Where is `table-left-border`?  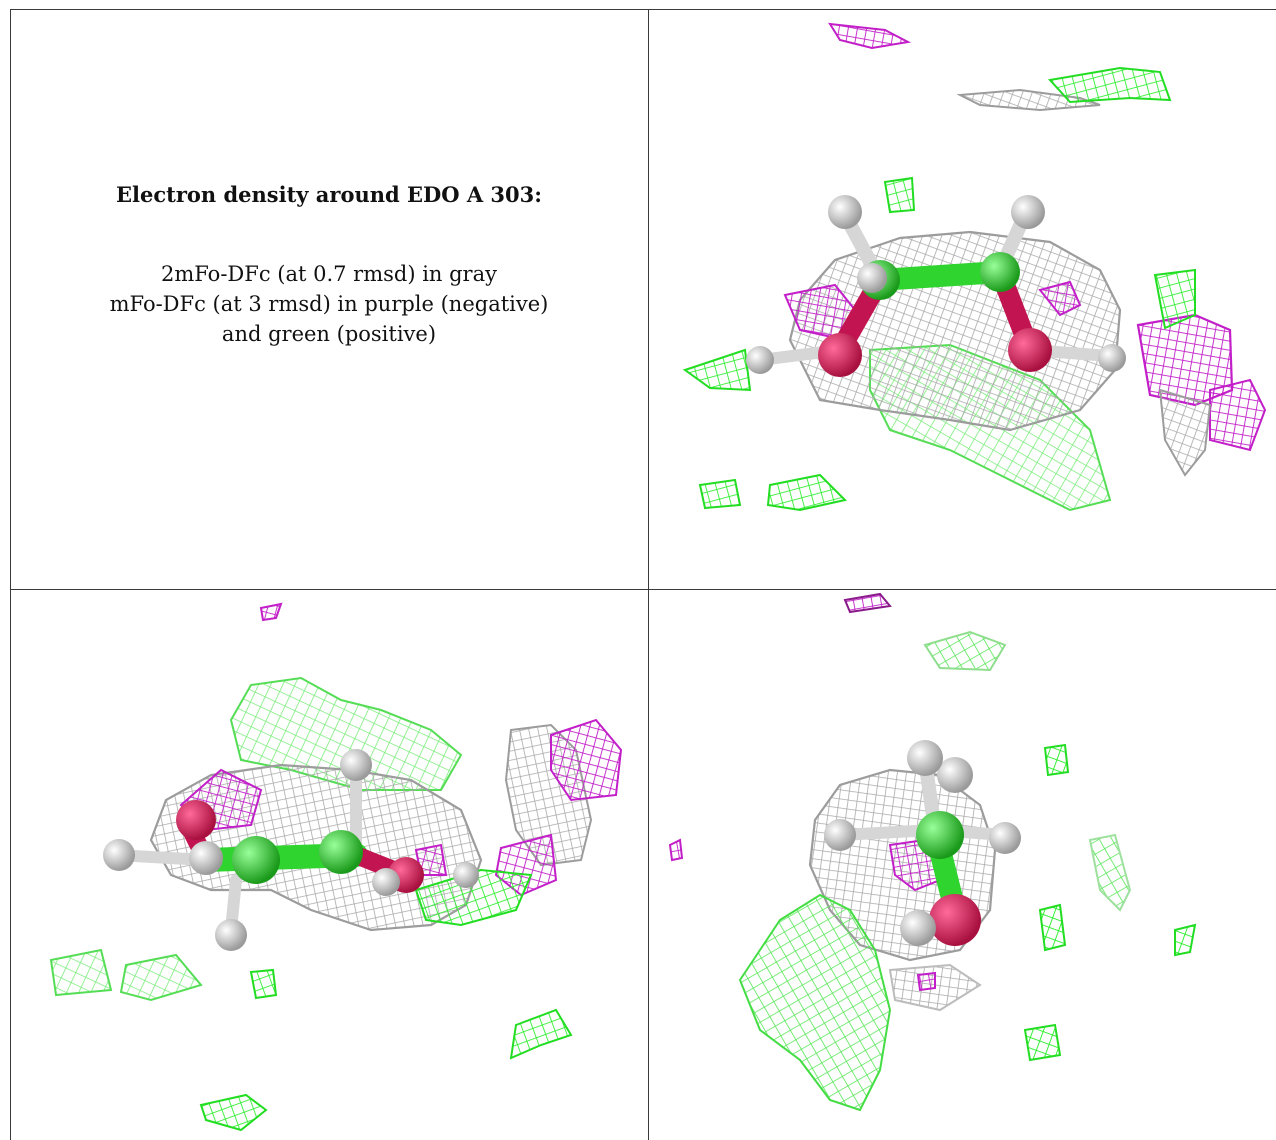 table-left-border is located at coordinates (10, 574).